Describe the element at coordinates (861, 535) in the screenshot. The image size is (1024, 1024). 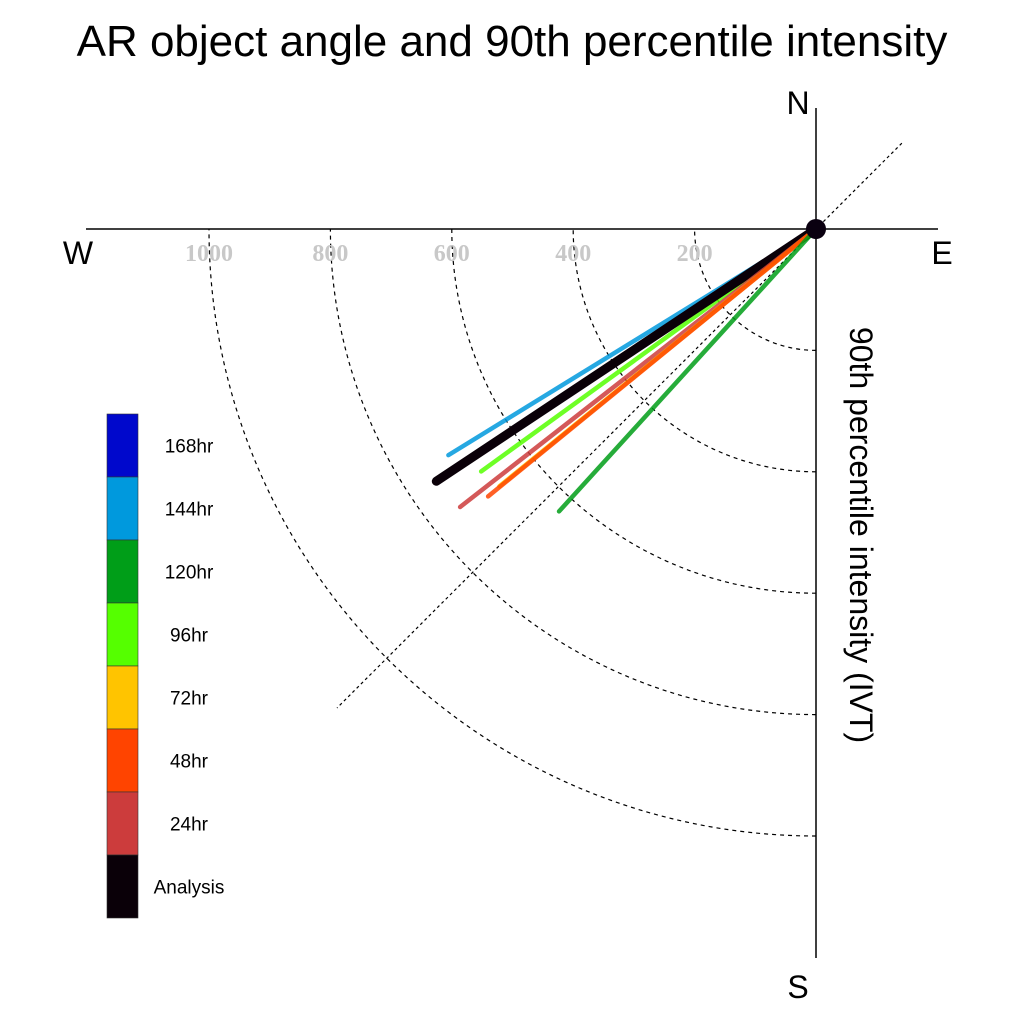
I see `y-axis-label: 90th percentile intensity (IVT)` at that location.